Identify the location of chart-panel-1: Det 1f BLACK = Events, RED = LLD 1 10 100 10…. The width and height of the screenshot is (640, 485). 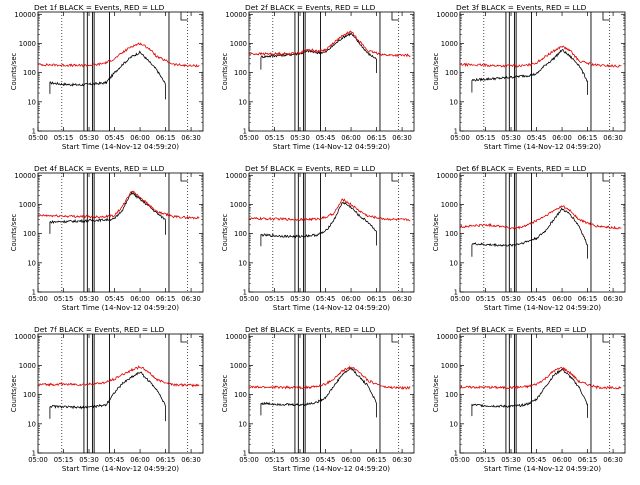
(107, 77).